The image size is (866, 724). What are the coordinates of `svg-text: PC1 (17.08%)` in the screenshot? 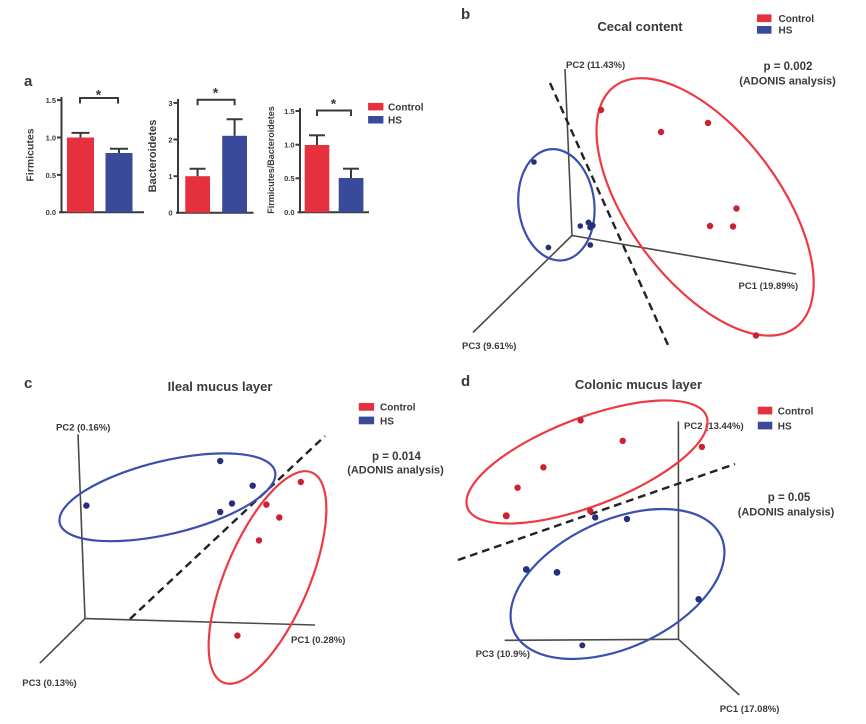 It's located at (750, 709).